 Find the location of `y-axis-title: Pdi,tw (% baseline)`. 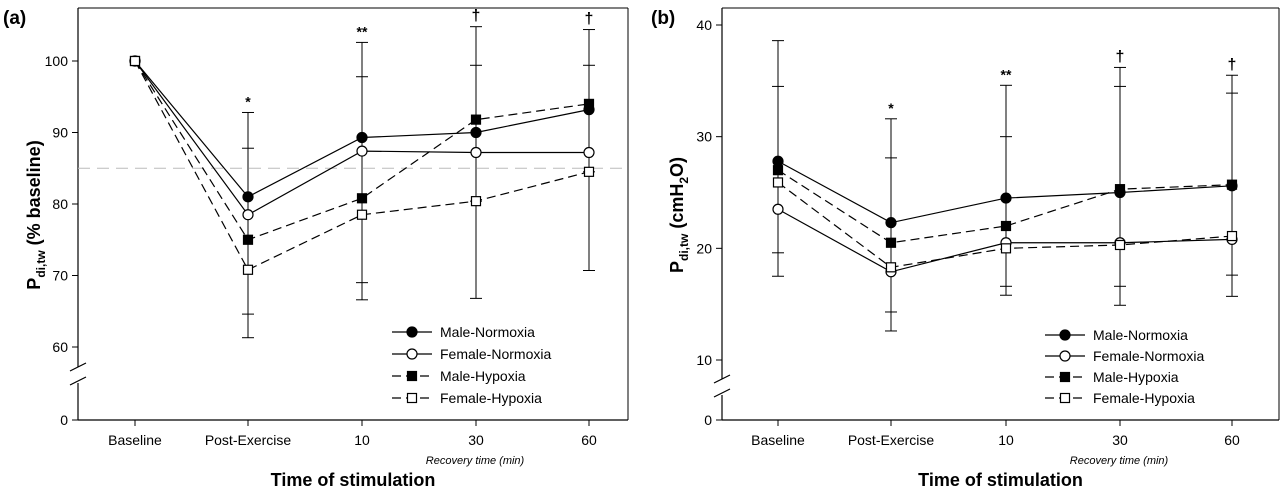

y-axis-title: Pdi,tw (% baseline) is located at coordinates (36, 214).